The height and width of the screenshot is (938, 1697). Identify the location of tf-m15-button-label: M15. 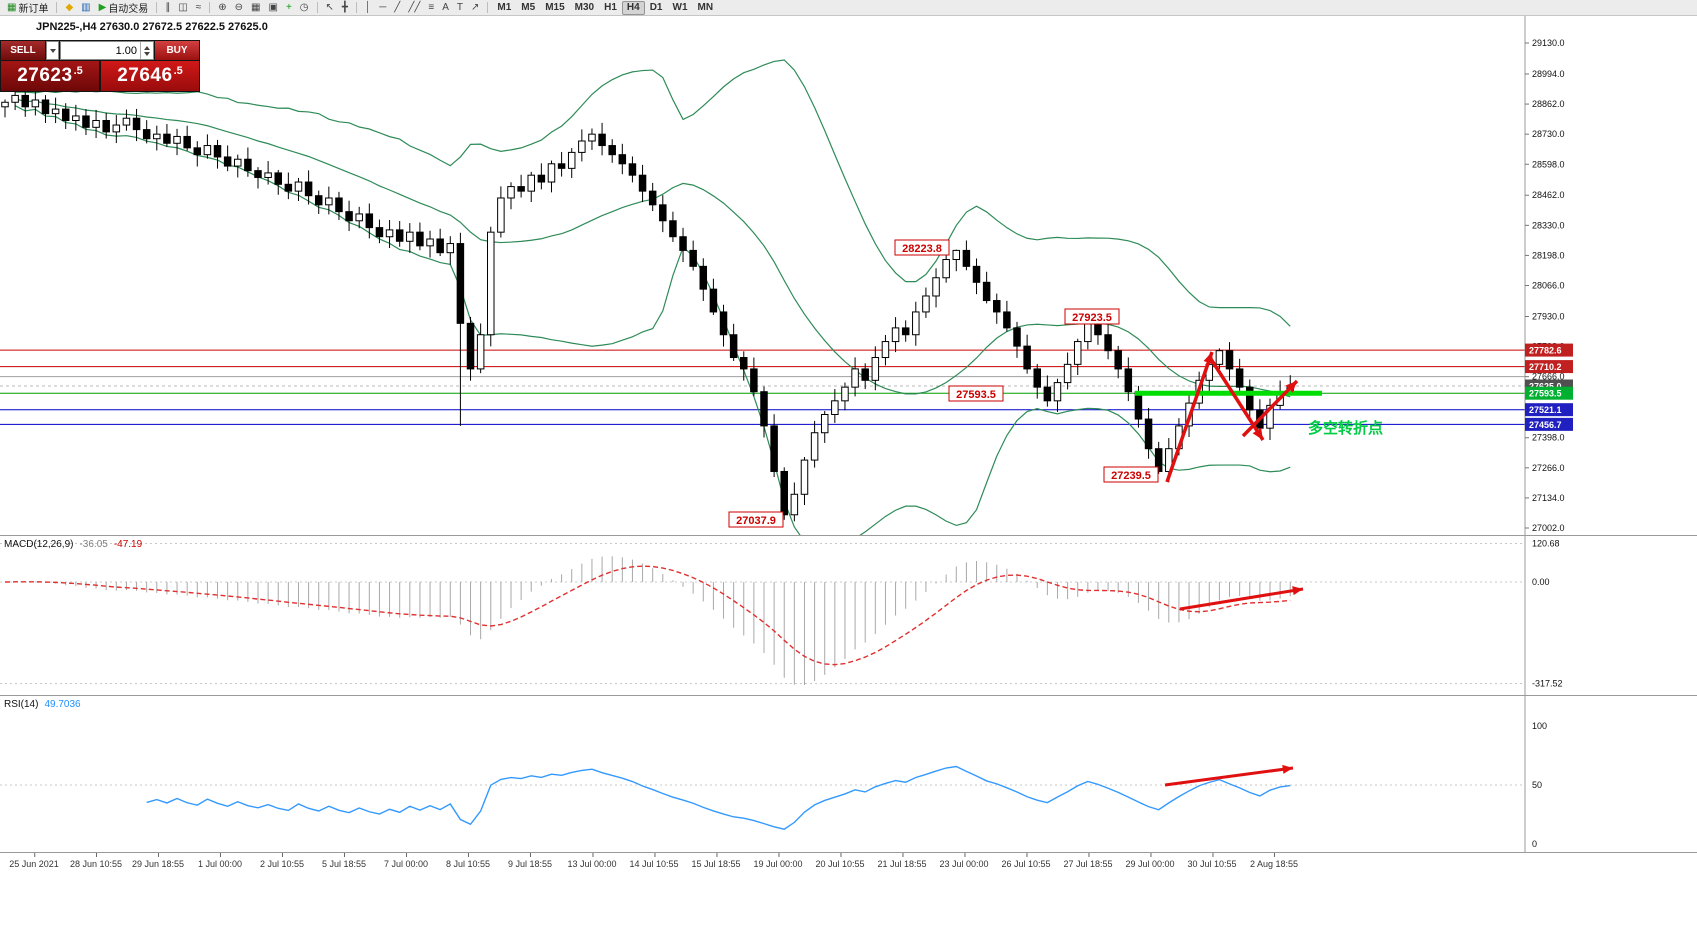
(555, 7).